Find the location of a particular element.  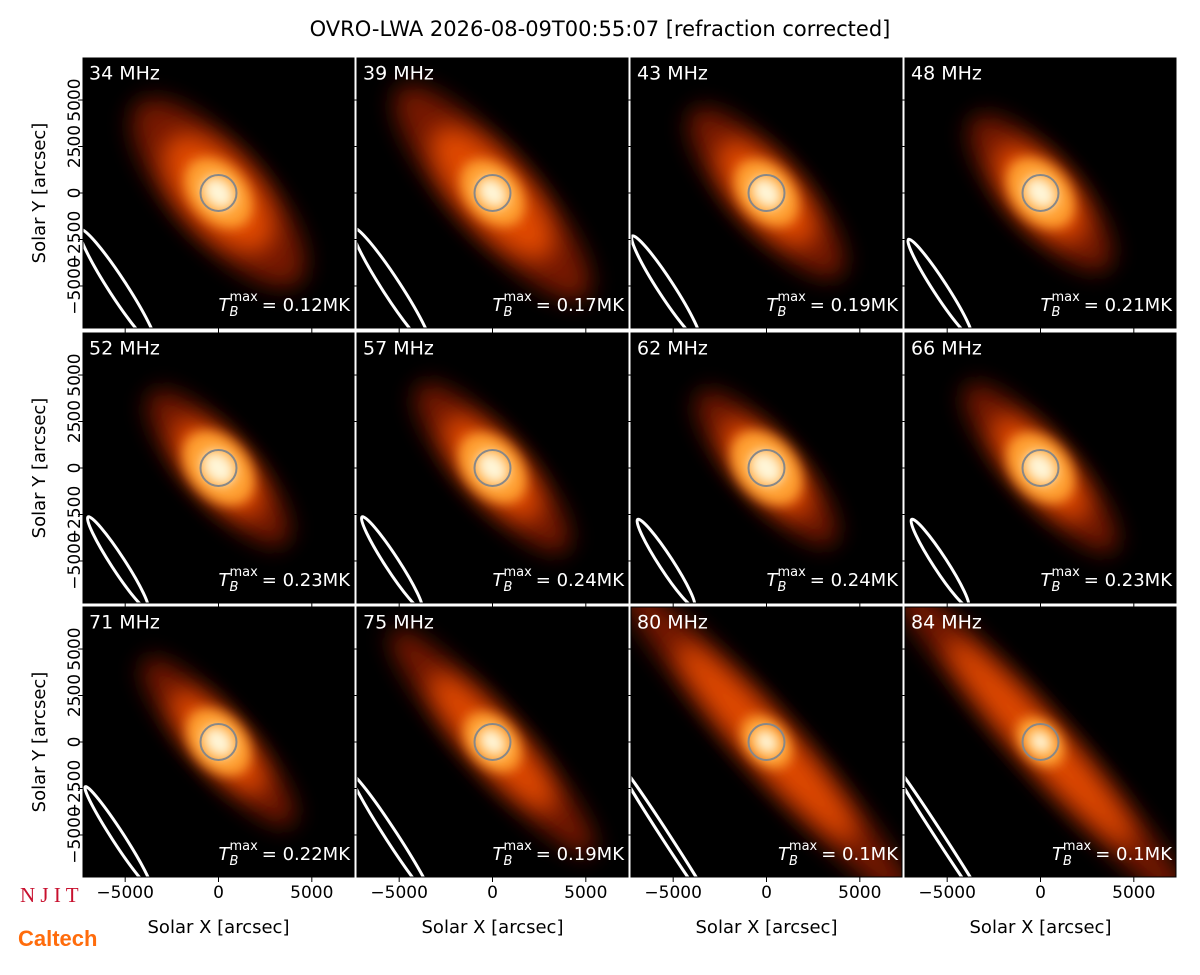

tb-max-label: TBmax = 0.24MK is located at coordinates (559, 580).